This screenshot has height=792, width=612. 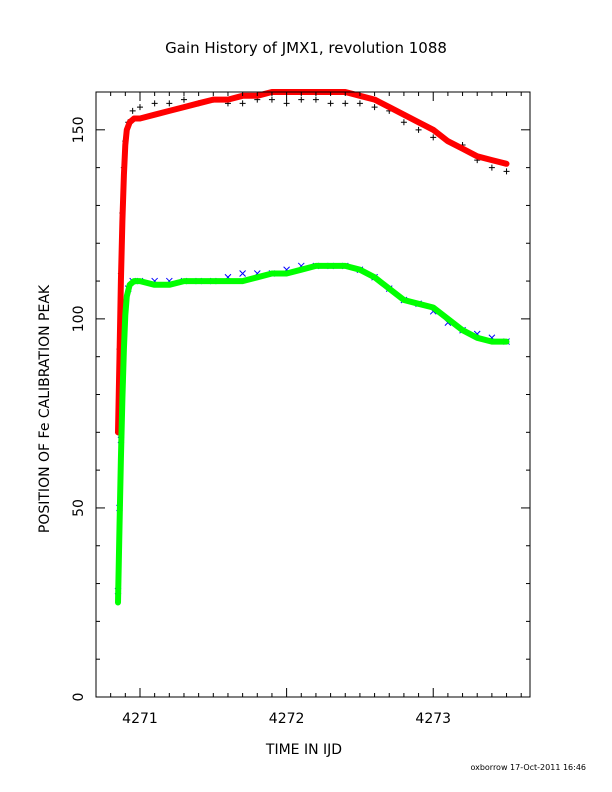 What do you see at coordinates (79, 697) in the screenshot?
I see `y-tick-label: 0` at bounding box center [79, 697].